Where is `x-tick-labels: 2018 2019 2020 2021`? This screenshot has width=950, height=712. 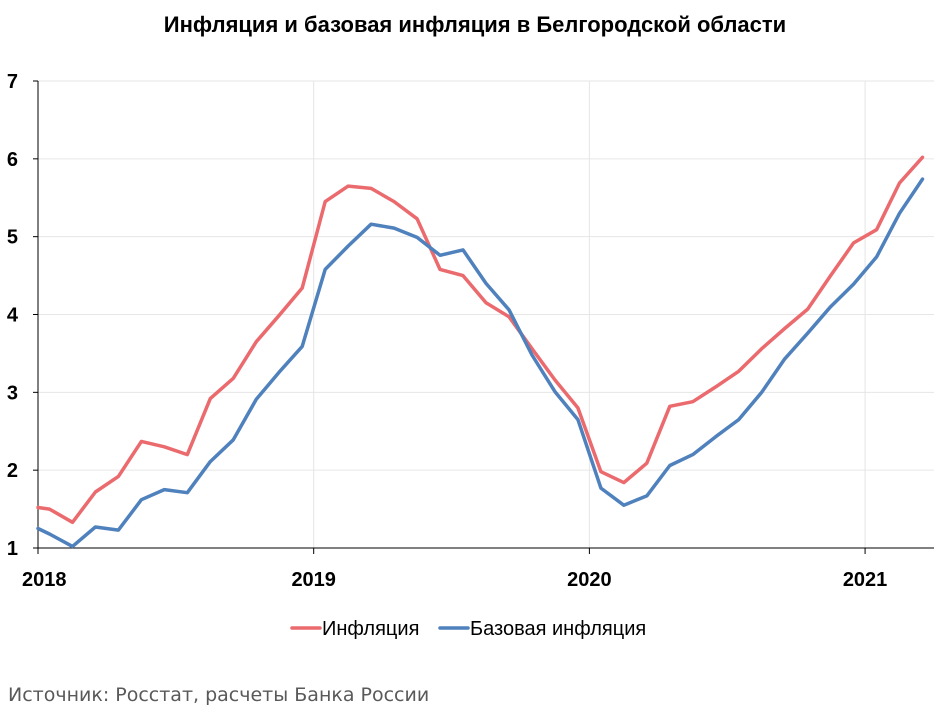
x-tick-labels: 2018 2019 2020 2021 is located at coordinates (454, 580).